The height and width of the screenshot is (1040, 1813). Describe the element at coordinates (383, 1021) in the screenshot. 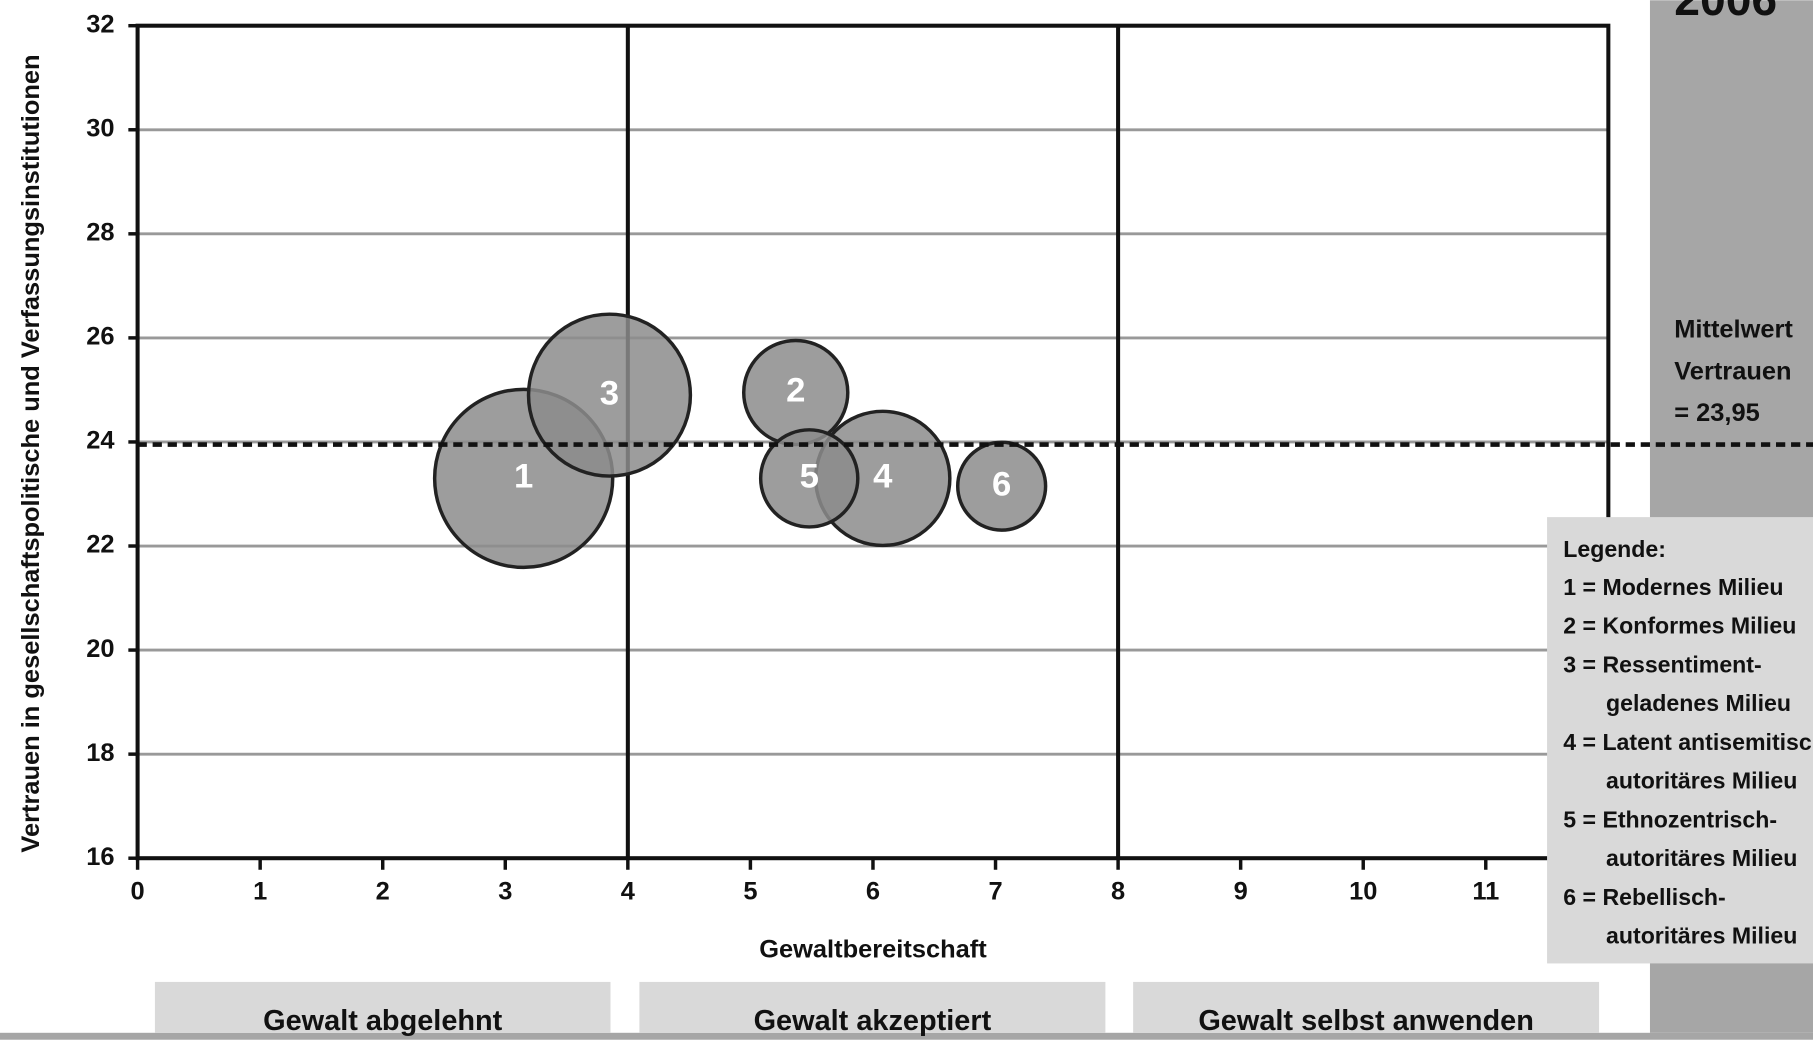

I see `zone-label: Gewalt abgelehnt` at that location.